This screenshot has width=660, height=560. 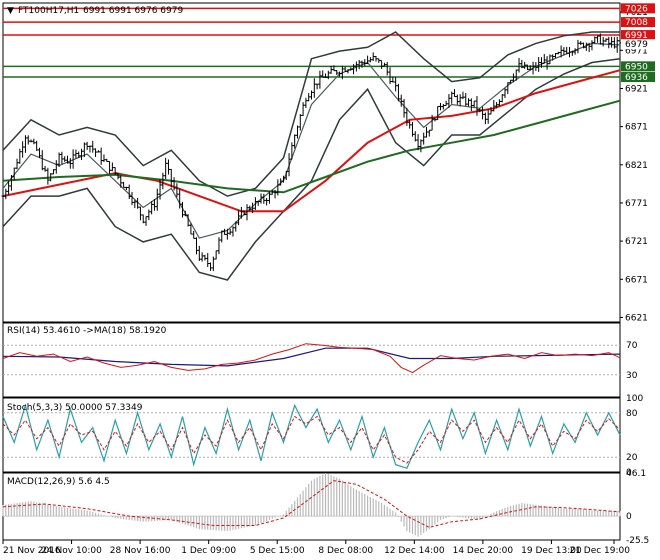 What do you see at coordinates (10, 11) in the screenshot?
I see `collapse-arrow-icon: ▼` at bounding box center [10, 11].